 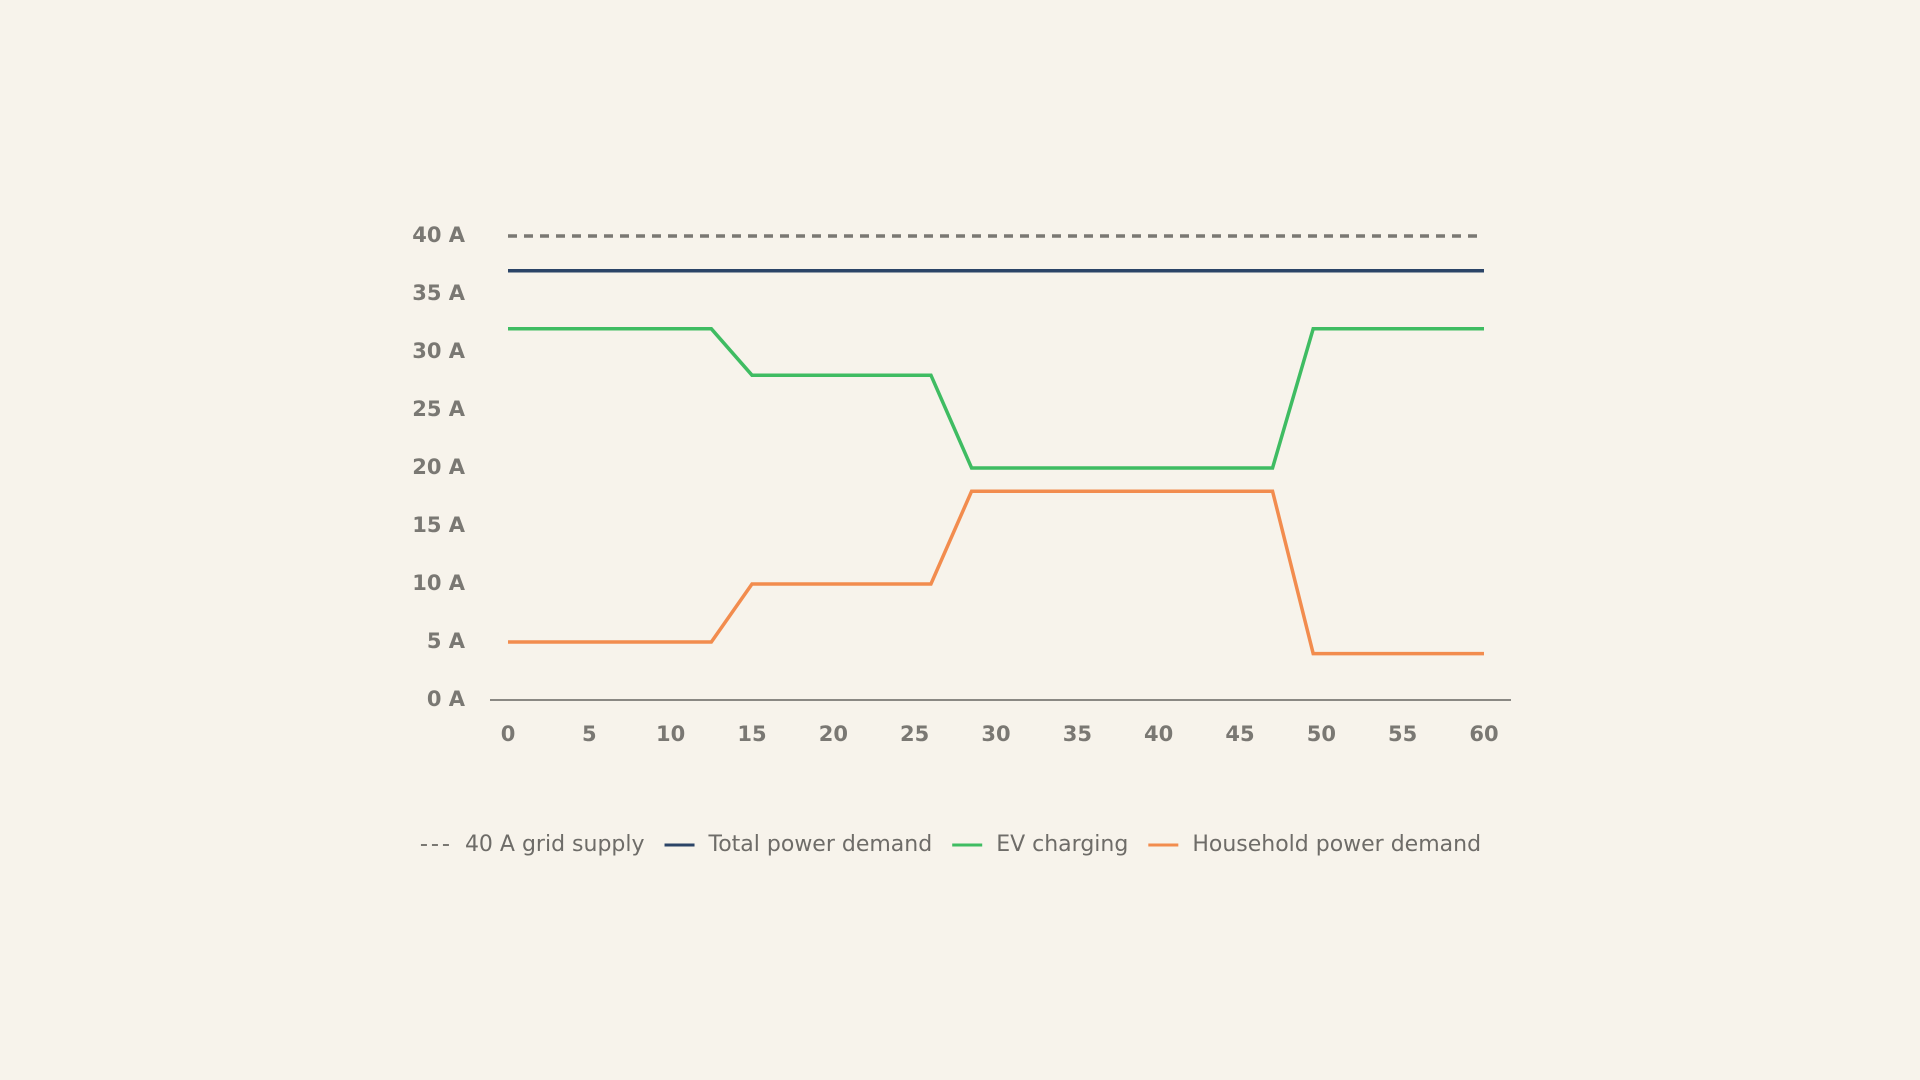 What do you see at coordinates (439, 351) in the screenshot?
I see `y-tick-label: 30 A` at bounding box center [439, 351].